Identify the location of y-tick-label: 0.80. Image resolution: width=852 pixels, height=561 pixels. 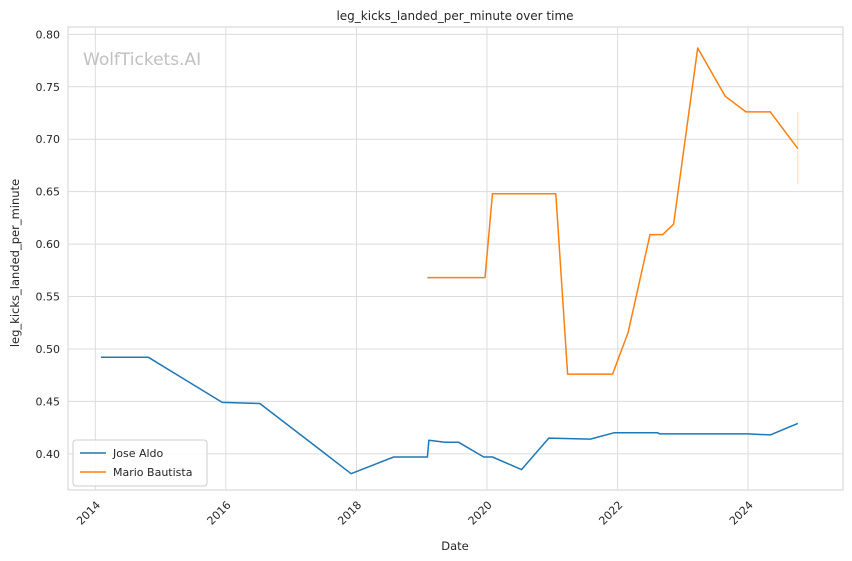
(48, 34).